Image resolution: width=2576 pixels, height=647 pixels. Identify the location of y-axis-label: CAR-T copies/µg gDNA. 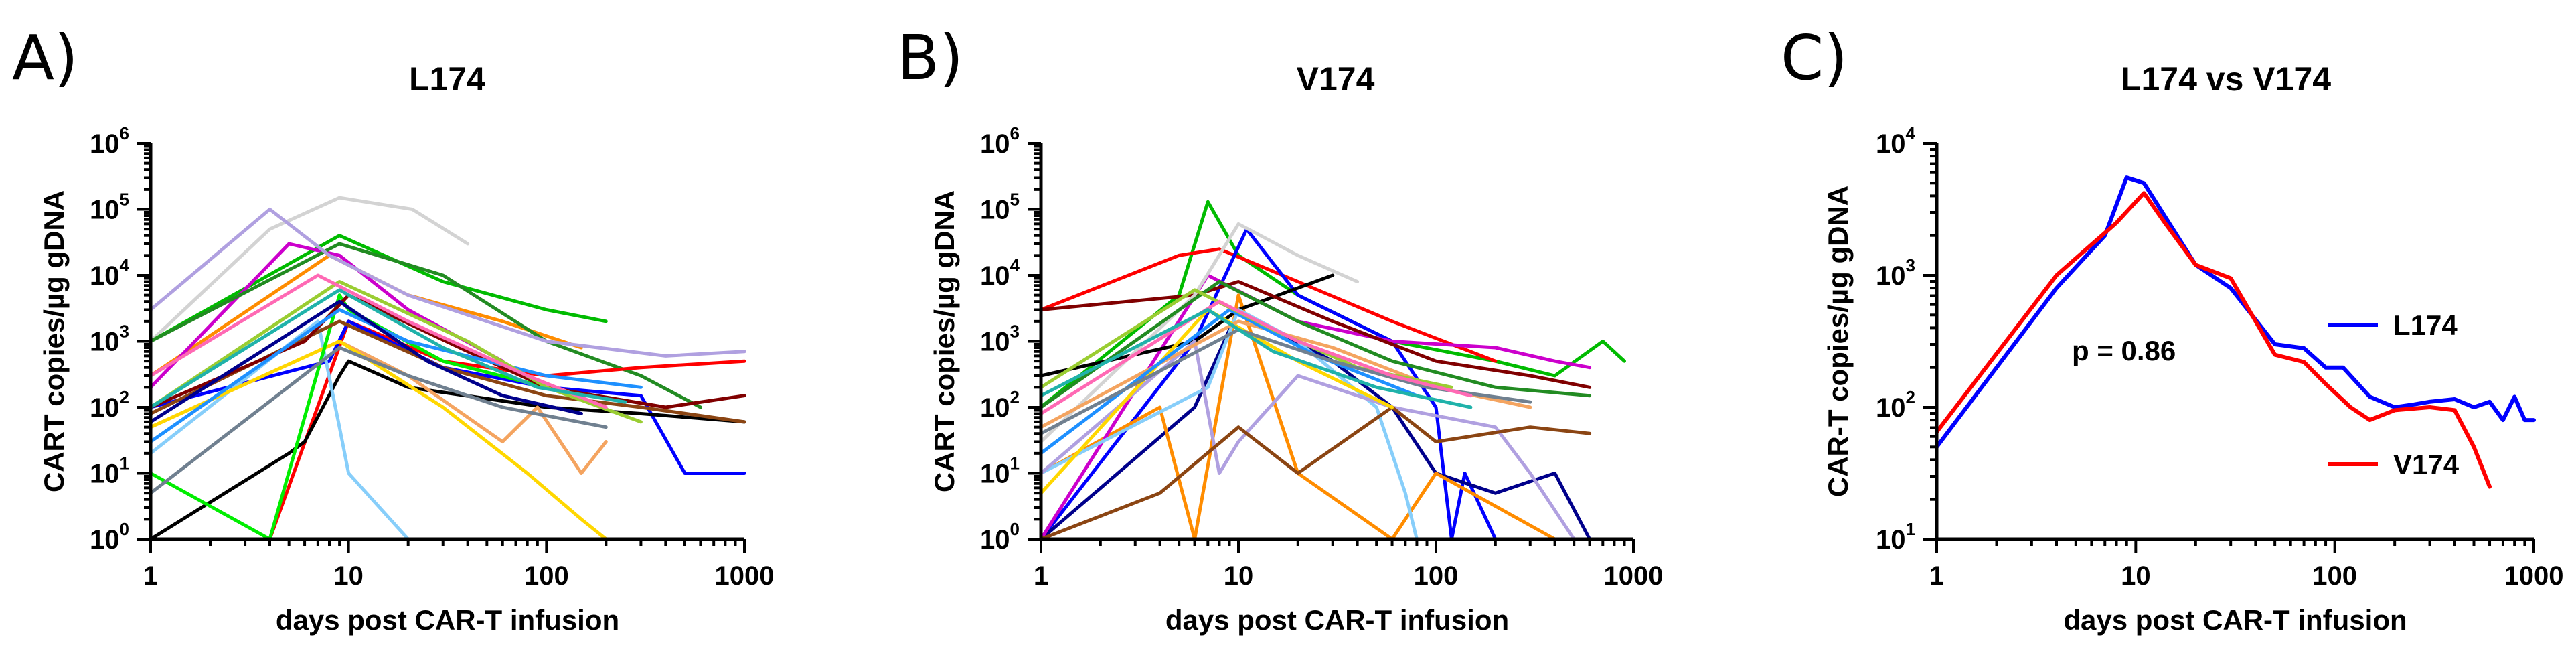
(1838, 342).